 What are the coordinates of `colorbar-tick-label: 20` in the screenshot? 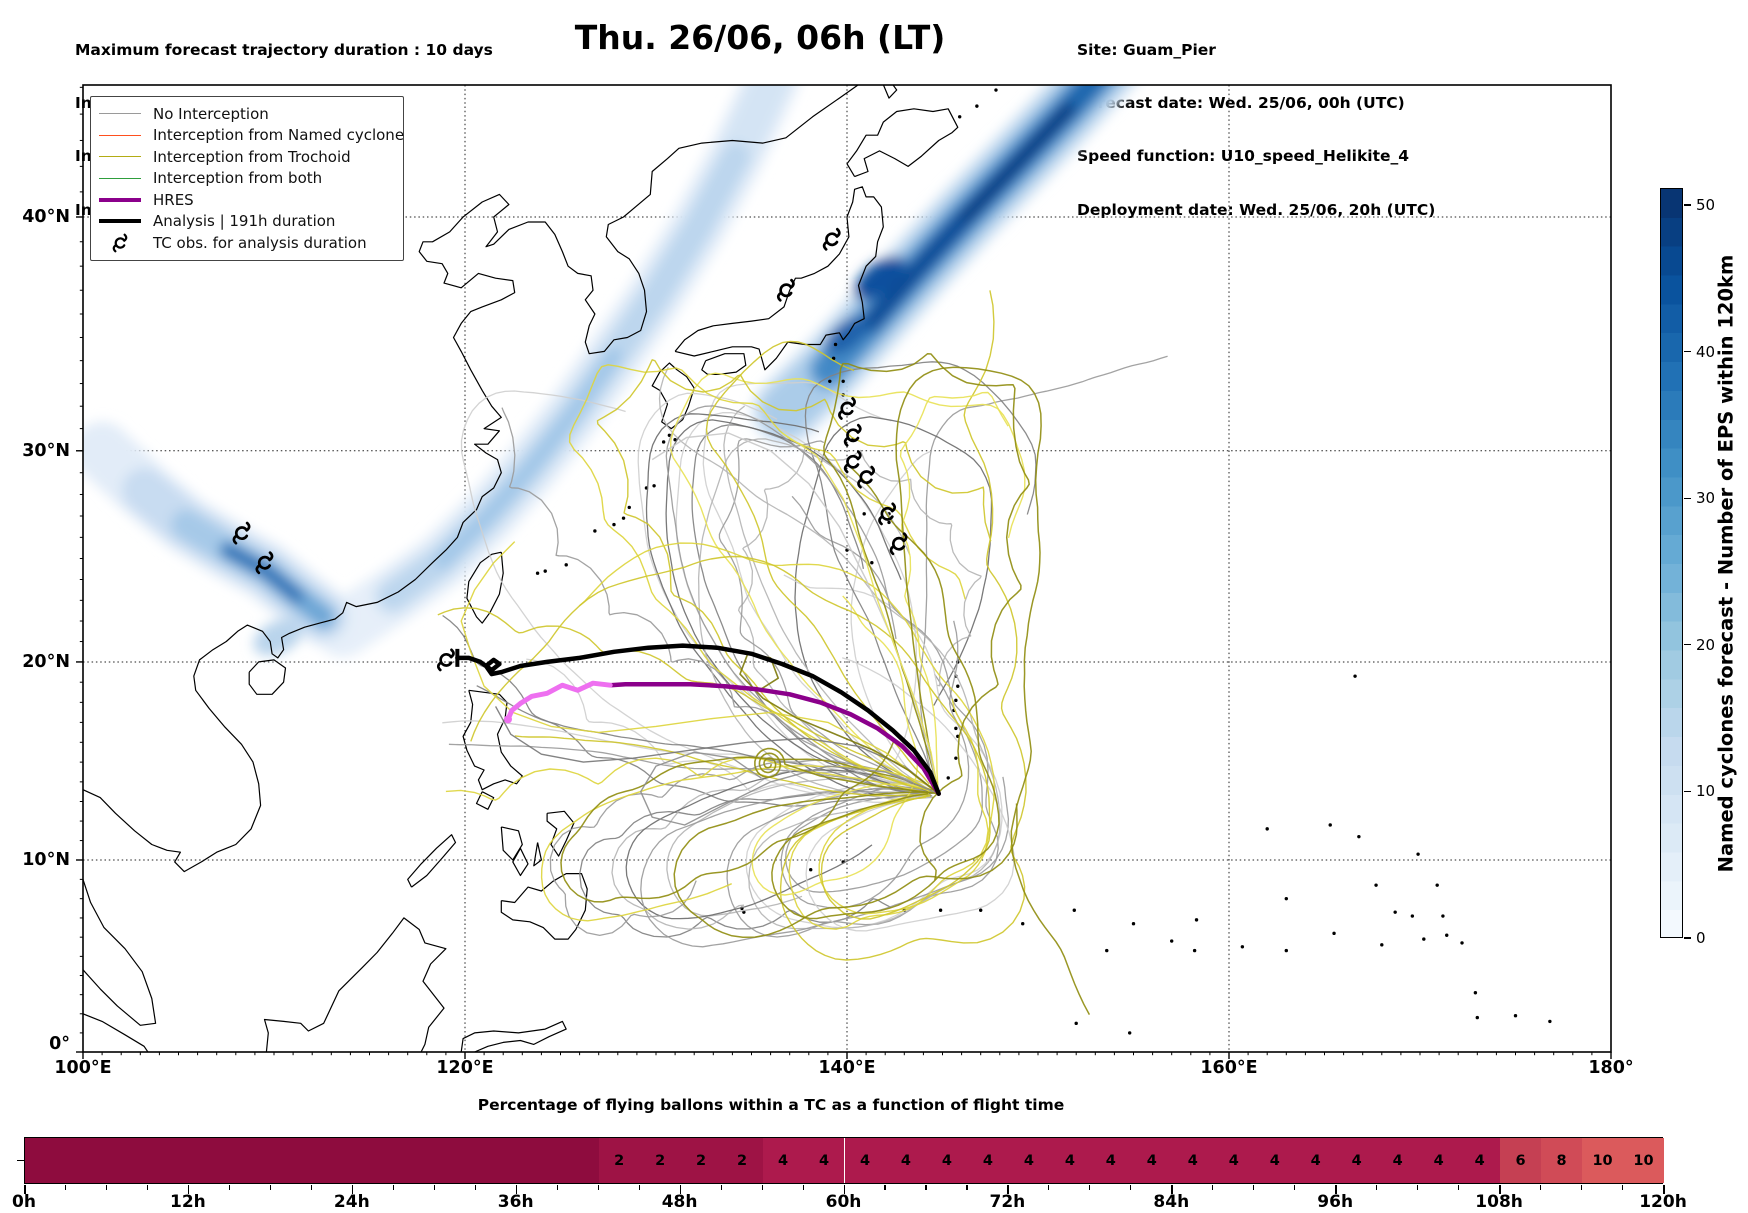 It's located at (1706, 644).